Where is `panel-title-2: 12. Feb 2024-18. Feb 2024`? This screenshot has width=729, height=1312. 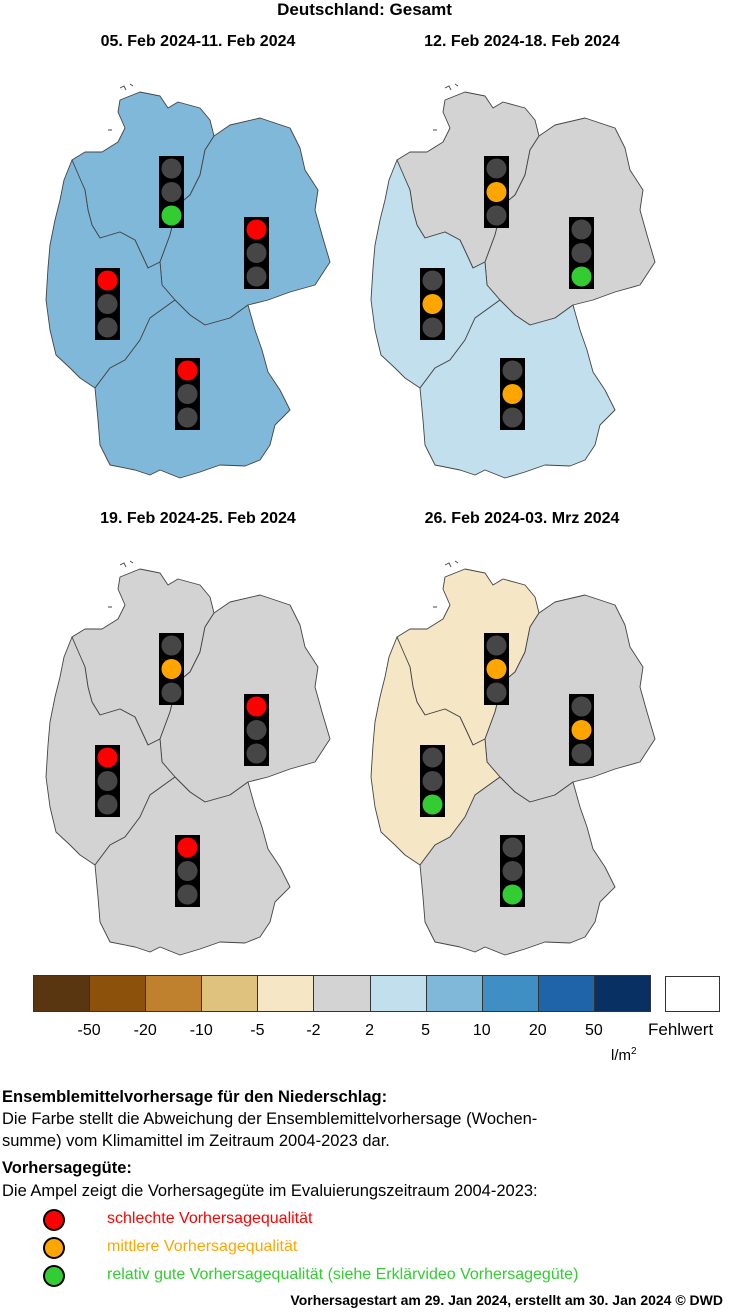 panel-title-2: 12. Feb 2024-18. Feb 2024 is located at coordinates (522, 41).